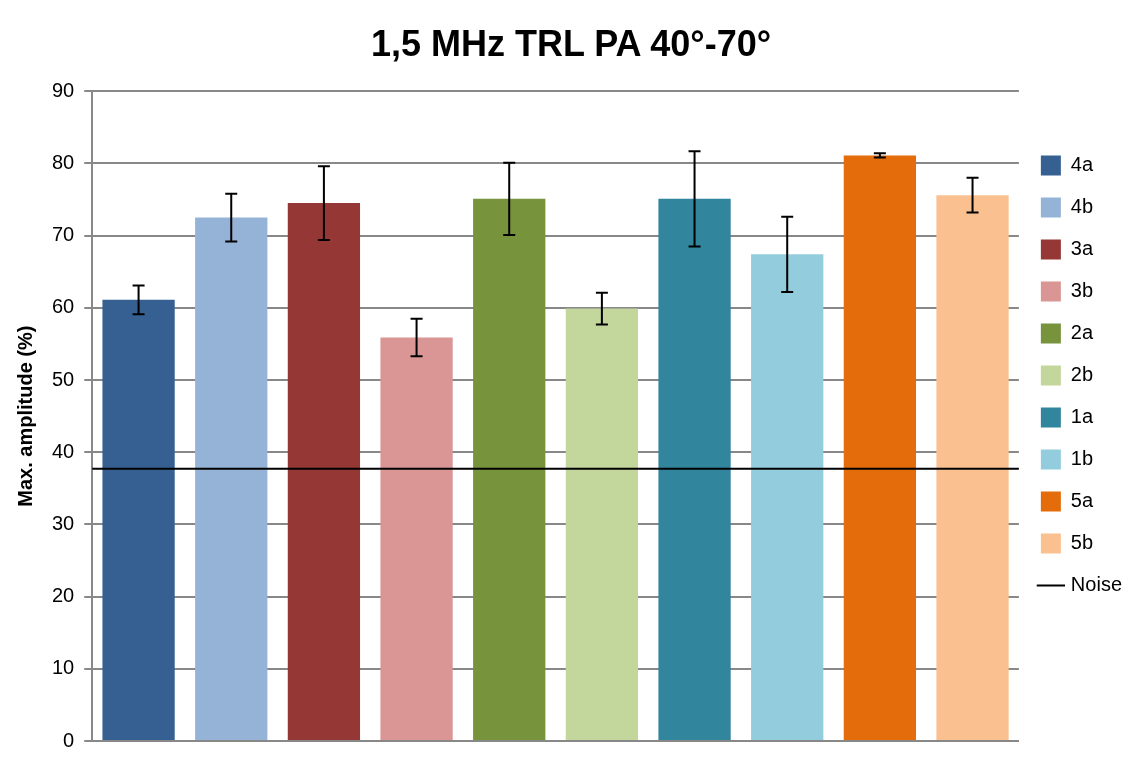 The height and width of the screenshot is (763, 1142). I want to click on y-tick-label: 70, so click(63, 234).